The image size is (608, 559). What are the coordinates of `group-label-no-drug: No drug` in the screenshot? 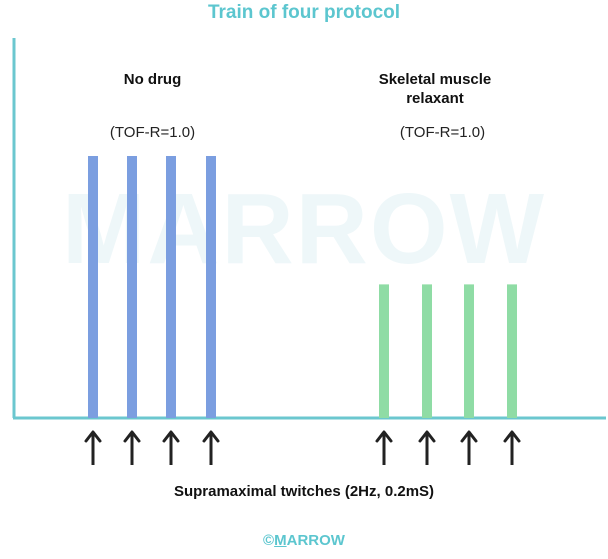 It's located at (152, 79).